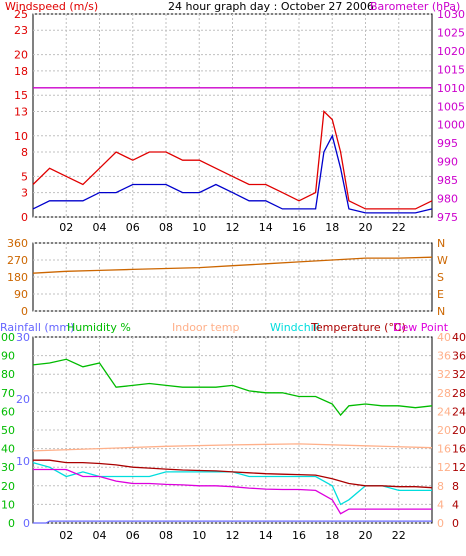 The width and height of the screenshot is (466, 556). What do you see at coordinates (66, 535) in the screenshot?
I see `temp-xtick: 02` at bounding box center [66, 535].